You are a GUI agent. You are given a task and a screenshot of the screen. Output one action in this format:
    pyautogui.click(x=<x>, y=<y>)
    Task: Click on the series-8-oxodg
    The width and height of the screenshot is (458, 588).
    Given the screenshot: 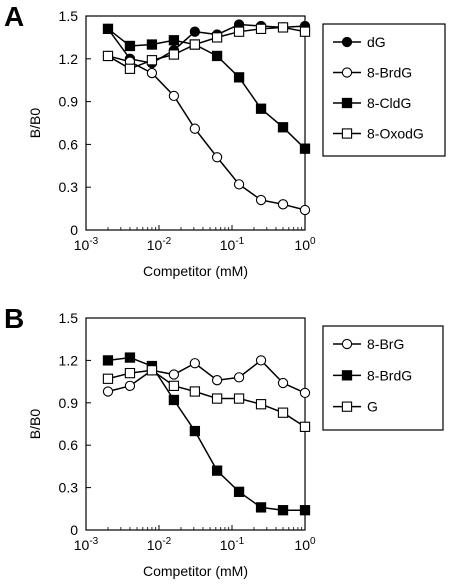 What is the action you would take?
    pyautogui.click(x=206, y=48)
    